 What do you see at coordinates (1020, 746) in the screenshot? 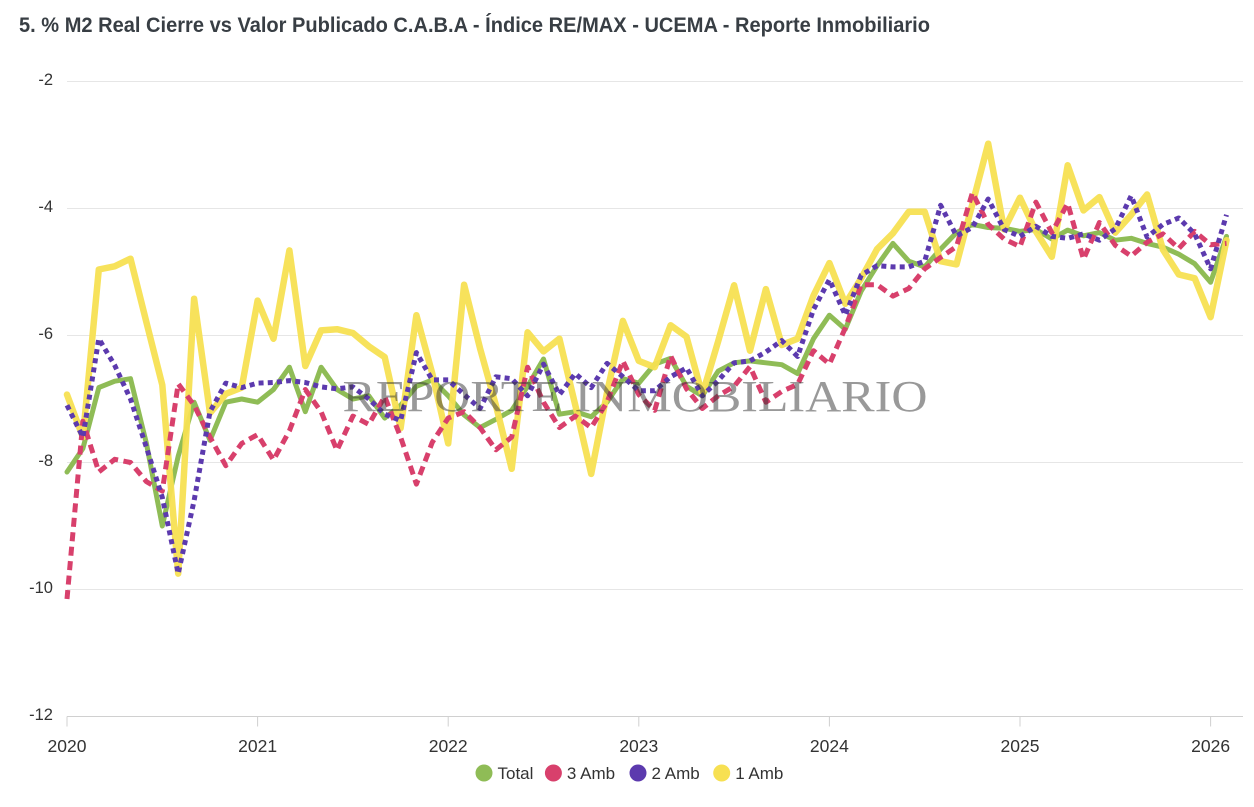
I see `svg-text: 2025` at bounding box center [1020, 746].